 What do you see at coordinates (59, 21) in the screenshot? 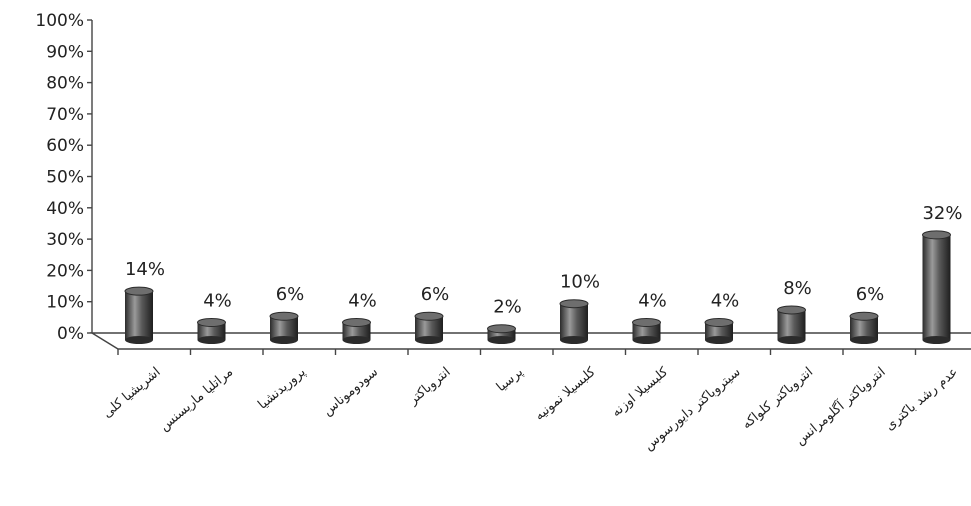
I see `y-tick-label: 100%` at bounding box center [59, 21].